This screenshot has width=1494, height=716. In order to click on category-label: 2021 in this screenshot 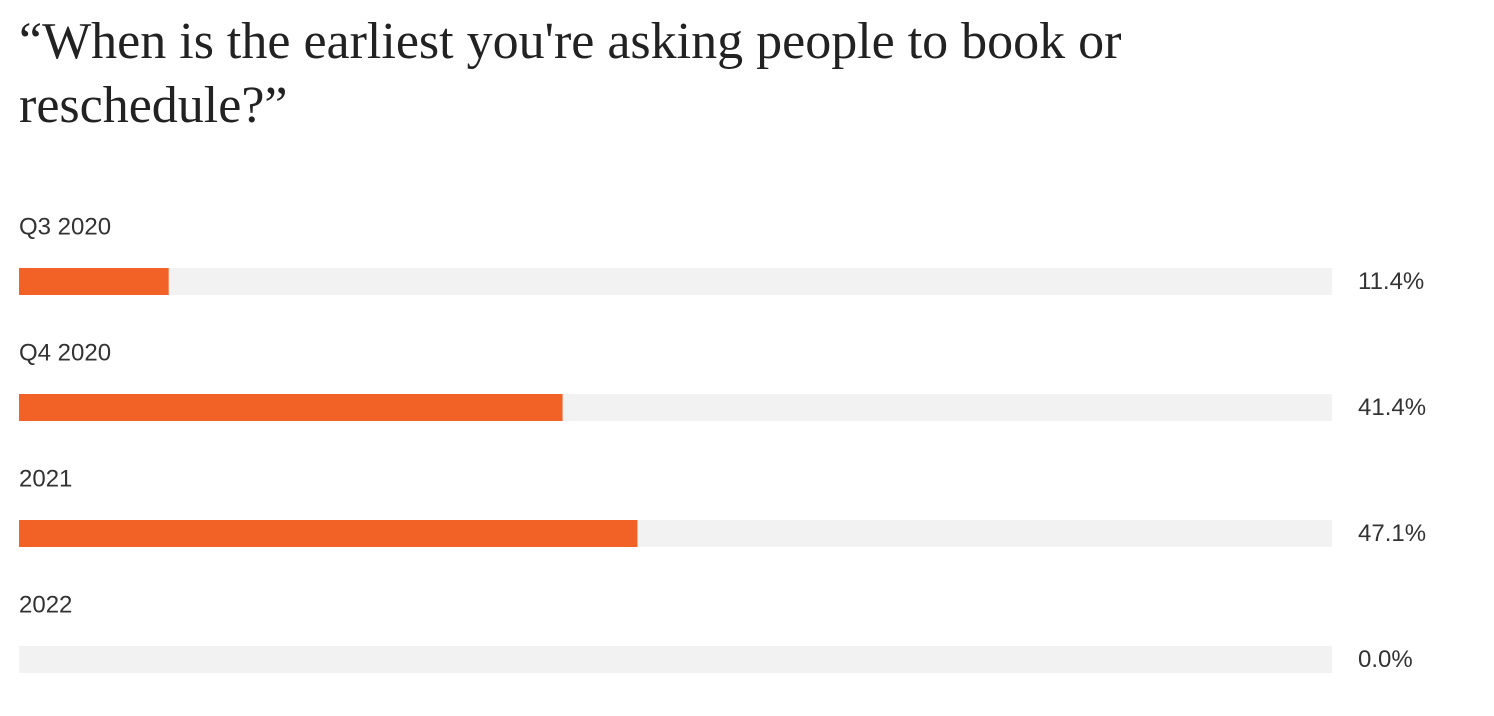, I will do `click(45, 478)`.